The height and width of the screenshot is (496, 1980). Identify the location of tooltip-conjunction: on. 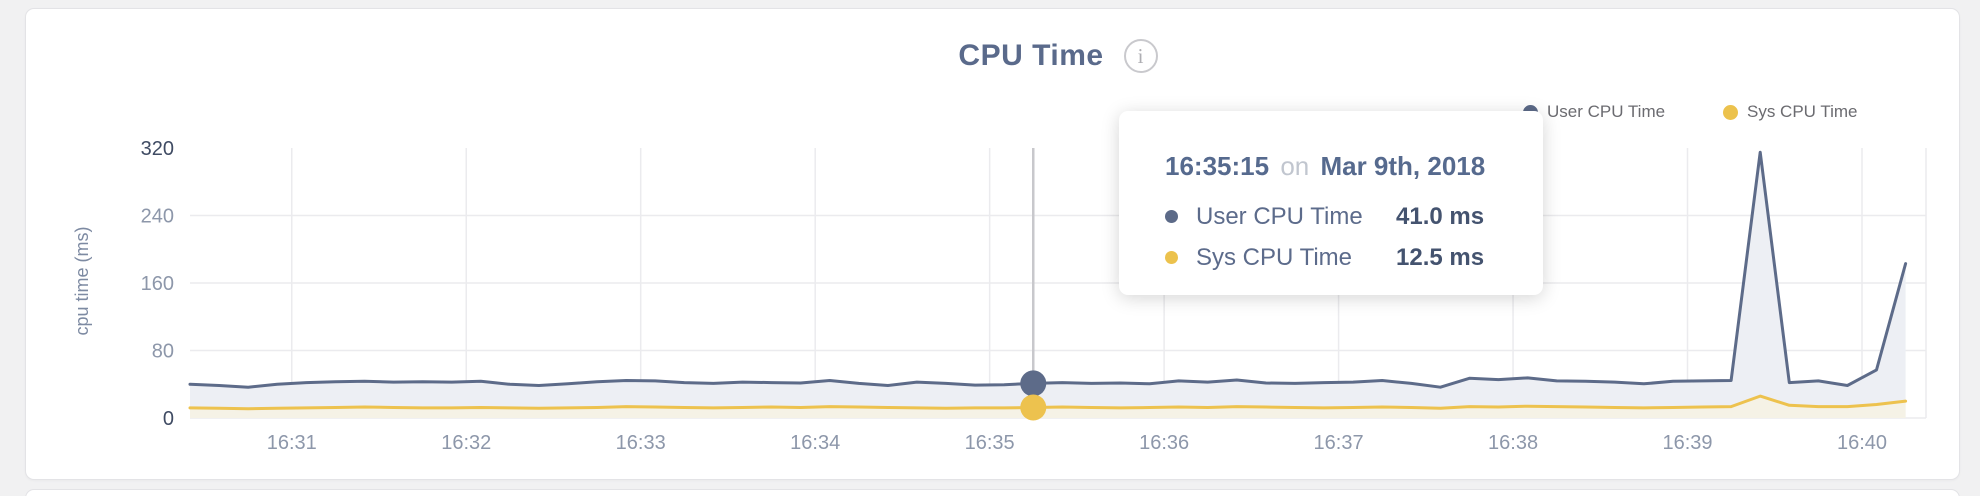
(1295, 166).